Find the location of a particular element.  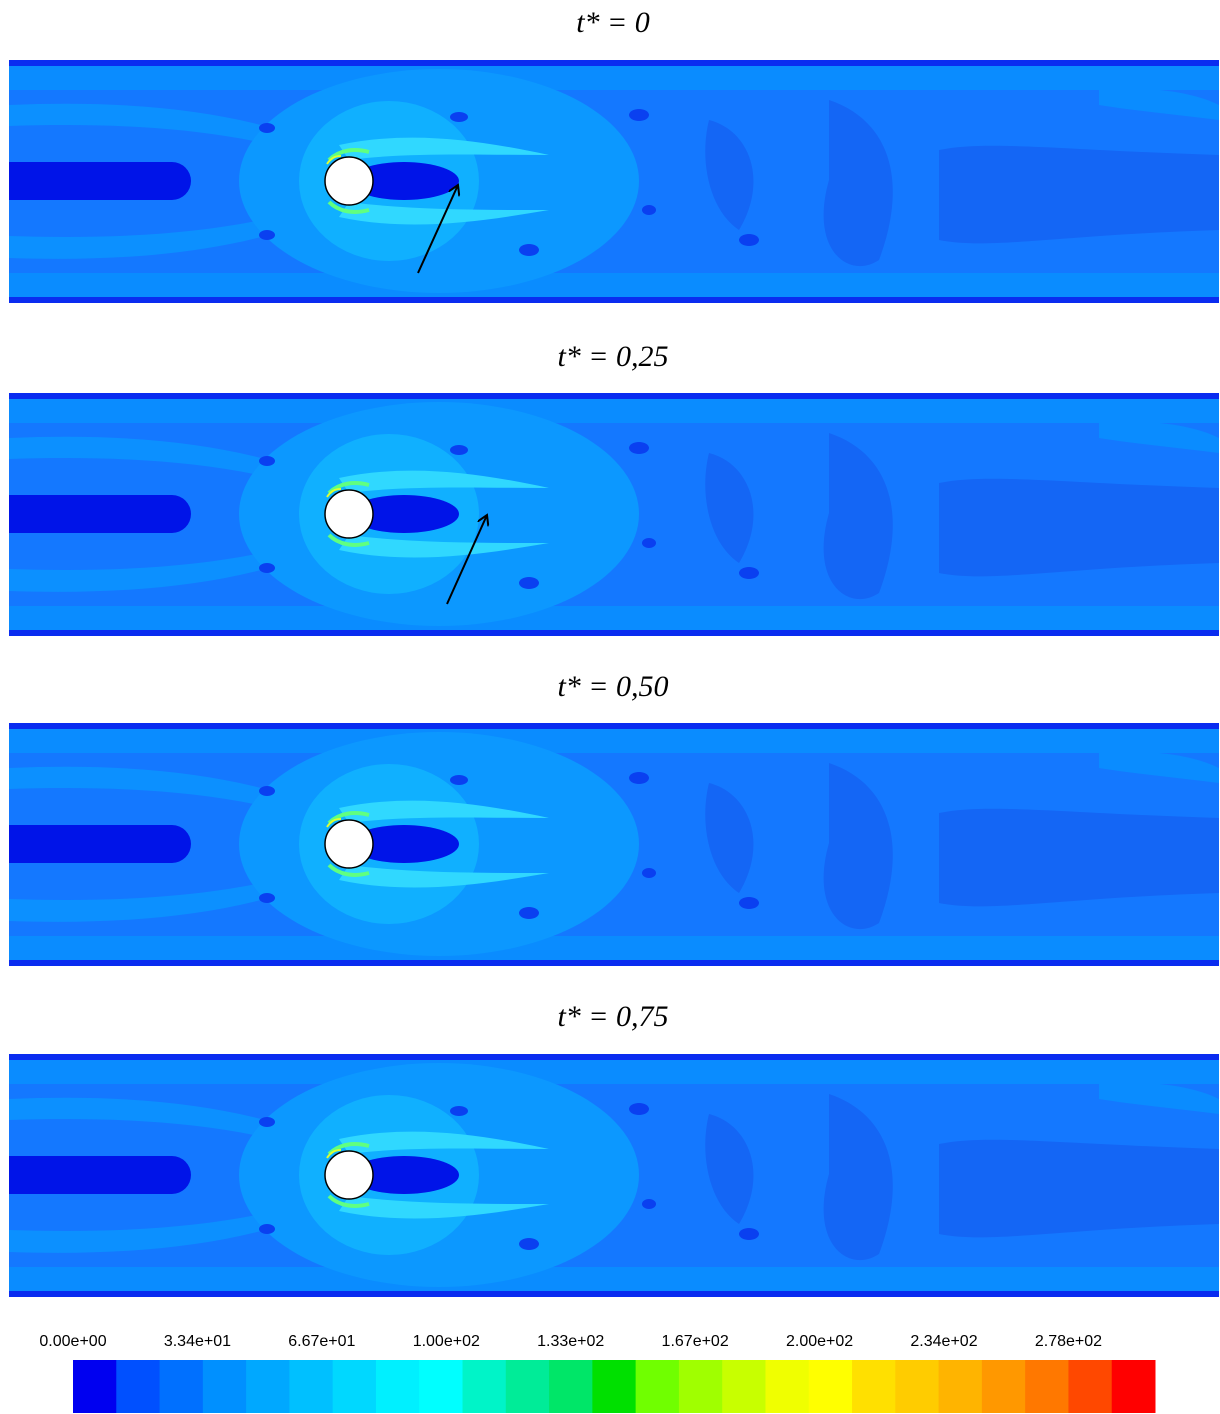

colorbar-label: 2.00e+02 is located at coordinates (819, 1341).